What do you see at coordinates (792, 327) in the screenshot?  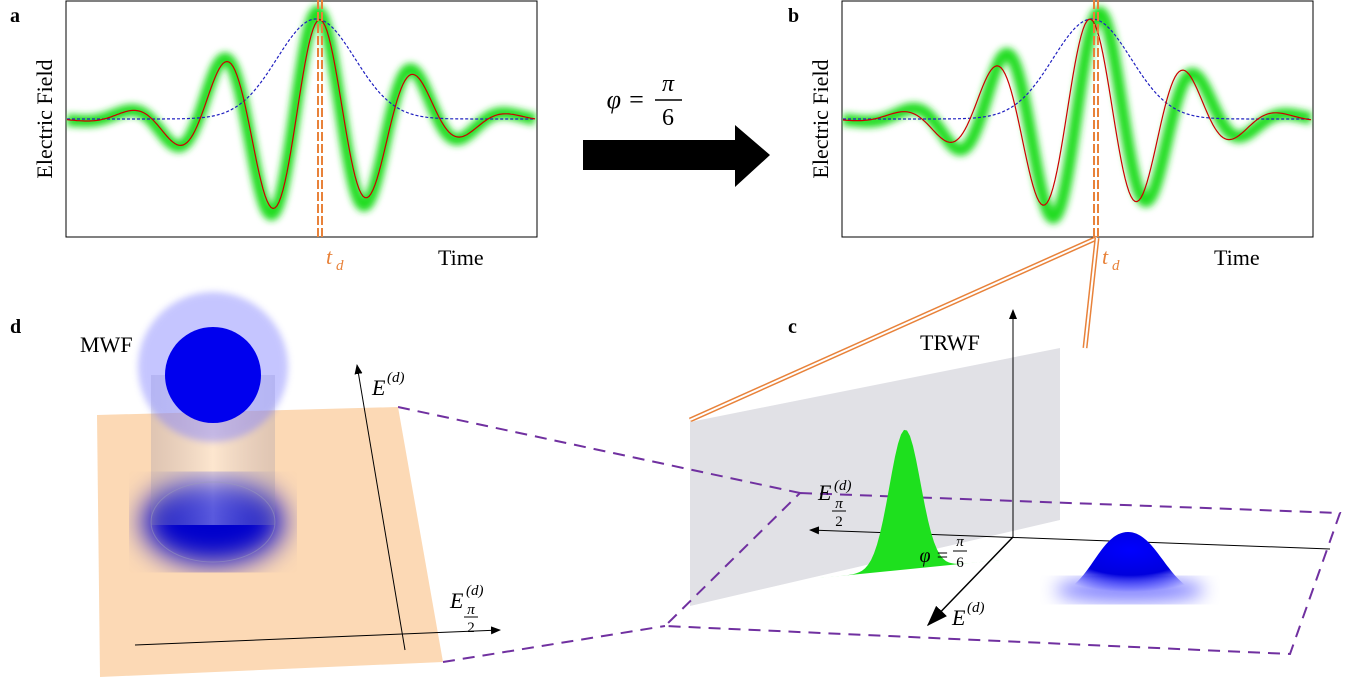 I see `panel-label: c` at bounding box center [792, 327].